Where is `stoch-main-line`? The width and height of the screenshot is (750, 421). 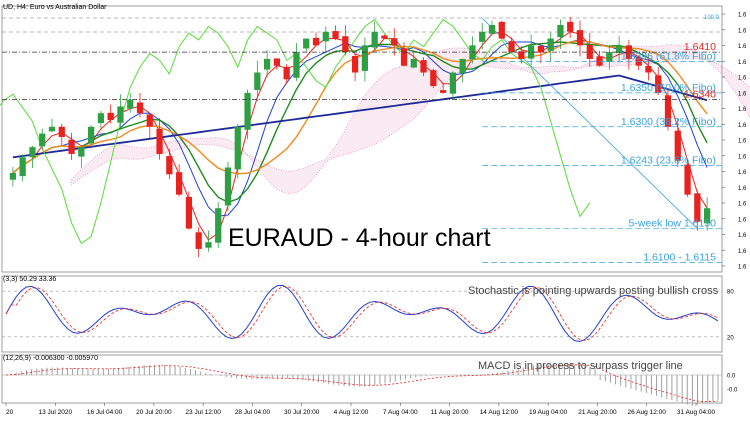
stoch-main-line is located at coordinates (362, 313).